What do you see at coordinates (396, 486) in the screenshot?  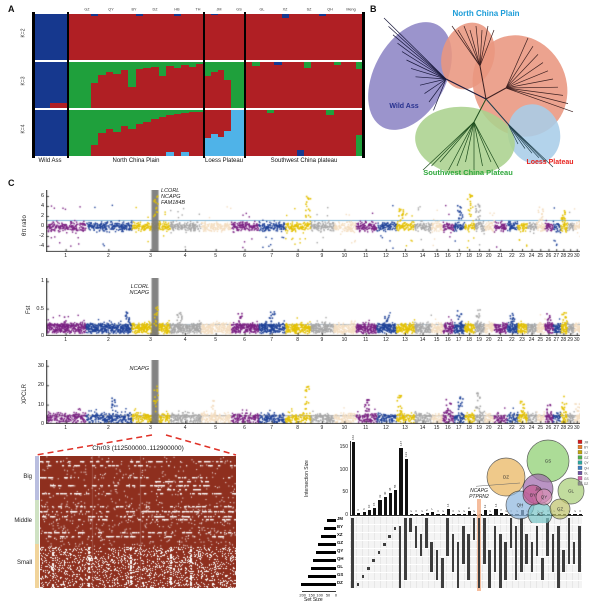 I see `intersection-bar-value: 55` at bounding box center [396, 486].